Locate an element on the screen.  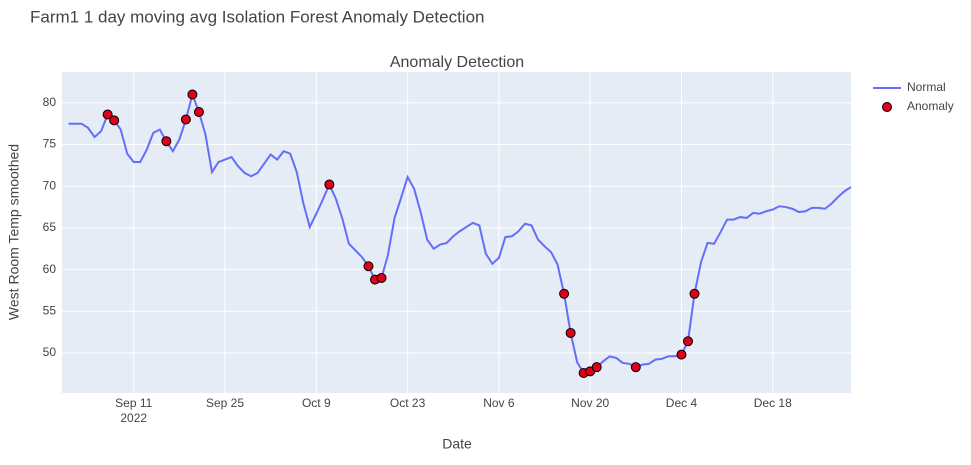
x-tick-sublabel: 2022 is located at coordinates (133, 418).